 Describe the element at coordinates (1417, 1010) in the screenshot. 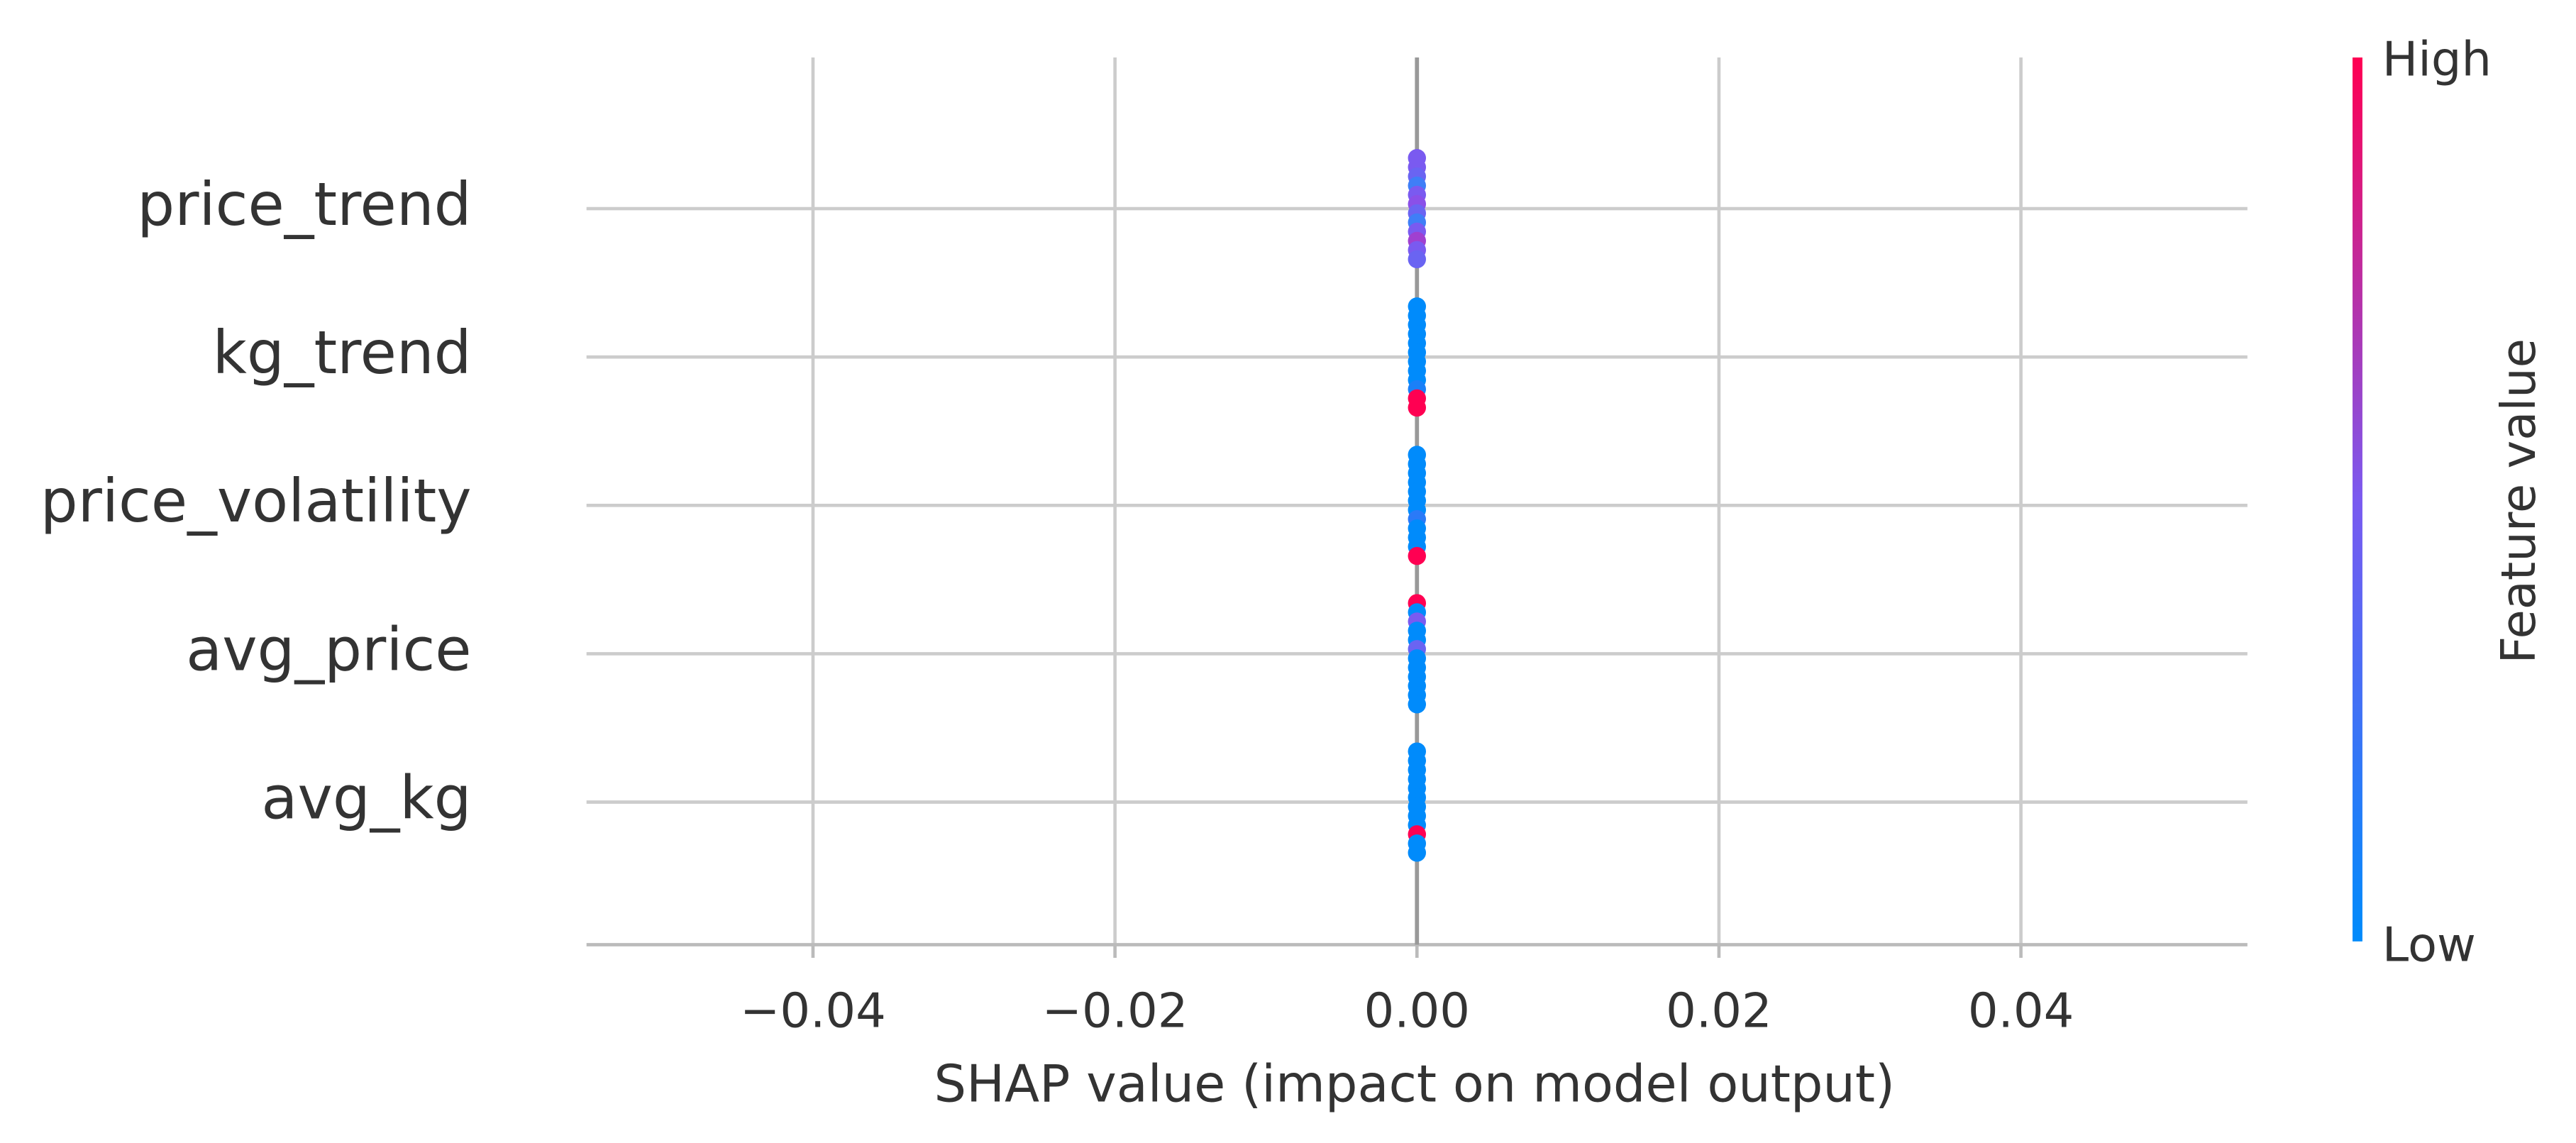

I see `x-tick-label: 0.00` at that location.